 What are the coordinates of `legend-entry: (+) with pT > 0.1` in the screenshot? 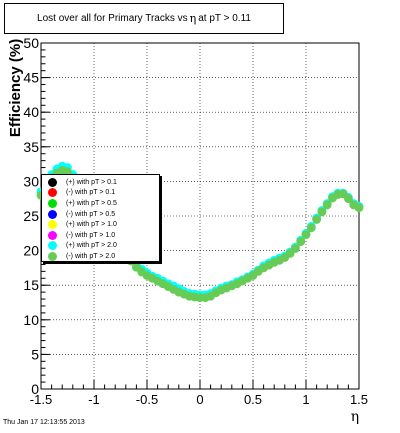 It's located at (103, 182).